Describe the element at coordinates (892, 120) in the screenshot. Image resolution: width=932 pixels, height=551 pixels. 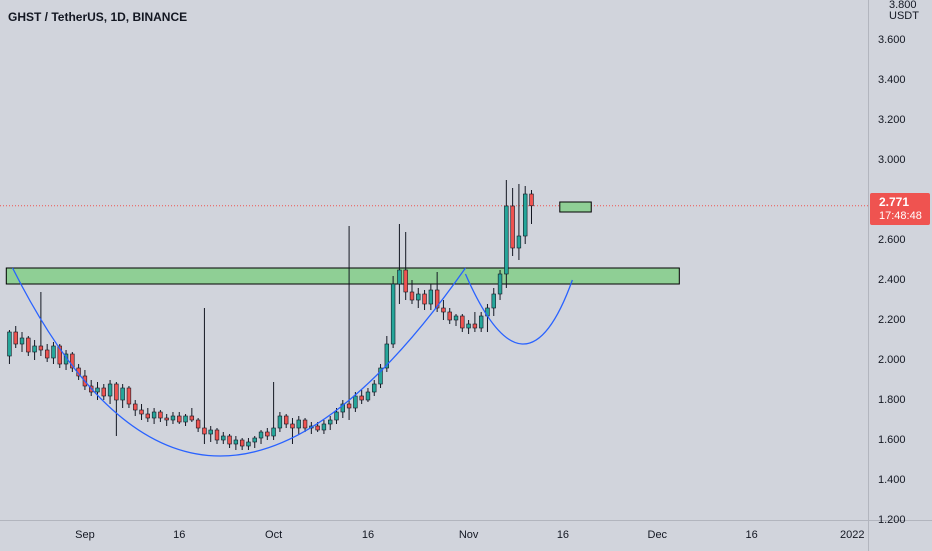
I see `price-tick-label: 3.200` at that location.